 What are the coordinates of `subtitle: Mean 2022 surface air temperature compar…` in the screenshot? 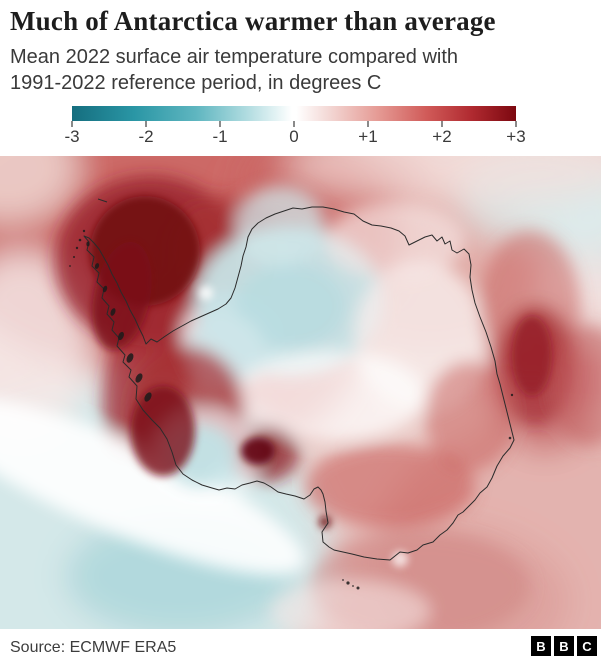 It's located at (302, 70).